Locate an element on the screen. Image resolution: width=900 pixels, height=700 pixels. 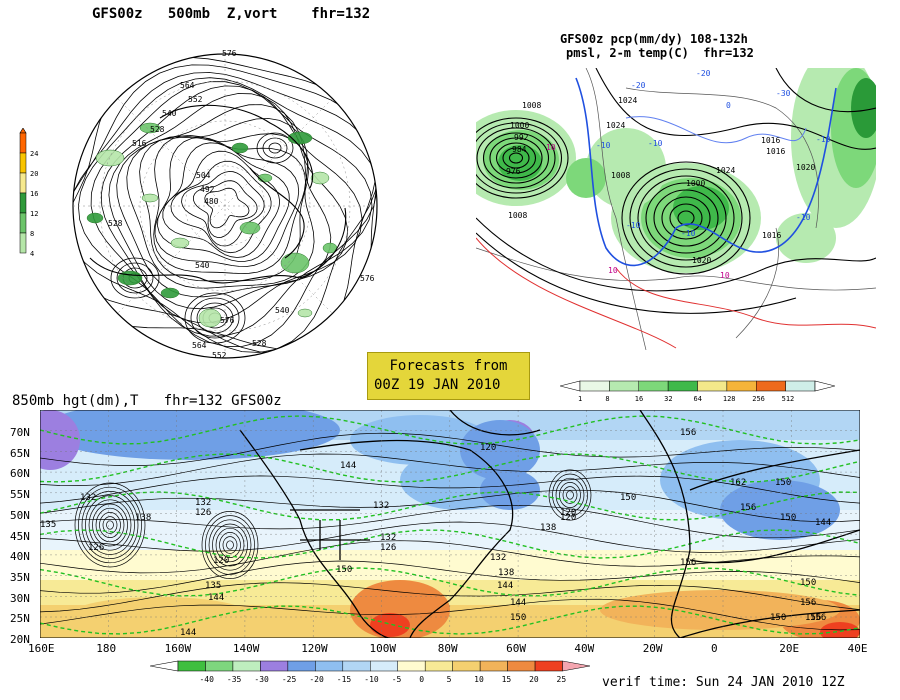
scale-850mb-tick: 5 is located at coordinates (449, 679).